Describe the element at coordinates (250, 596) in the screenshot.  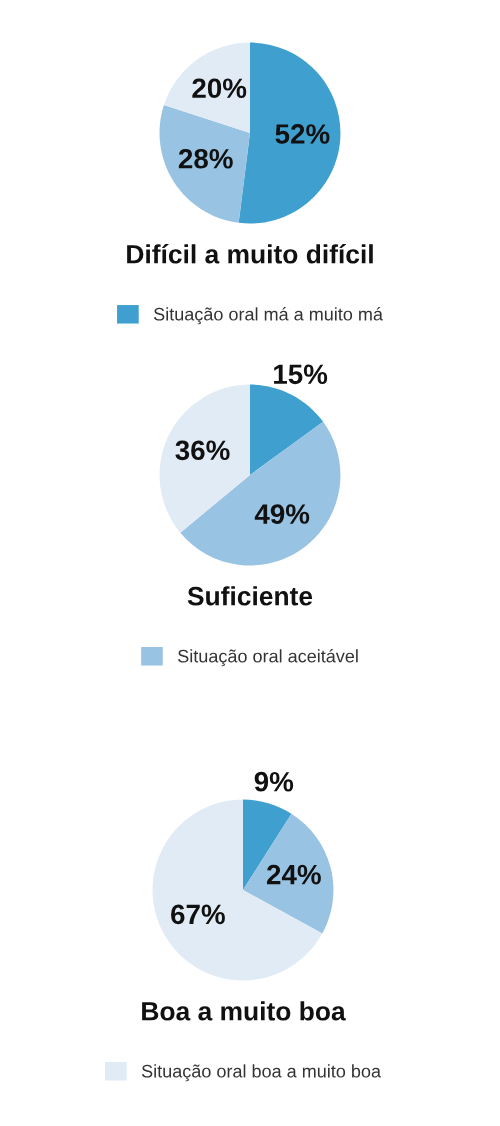
I see `text: Suficiente` at that location.